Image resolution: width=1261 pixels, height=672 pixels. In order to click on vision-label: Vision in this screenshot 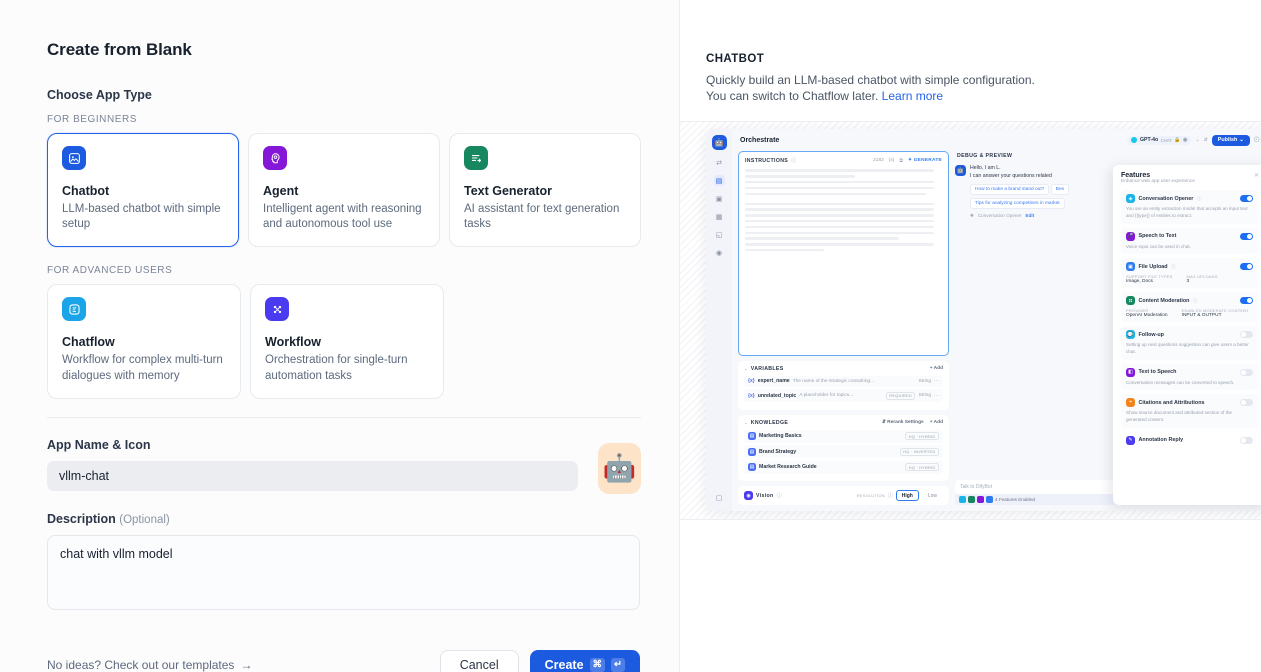, I will do `click(765, 495)`.